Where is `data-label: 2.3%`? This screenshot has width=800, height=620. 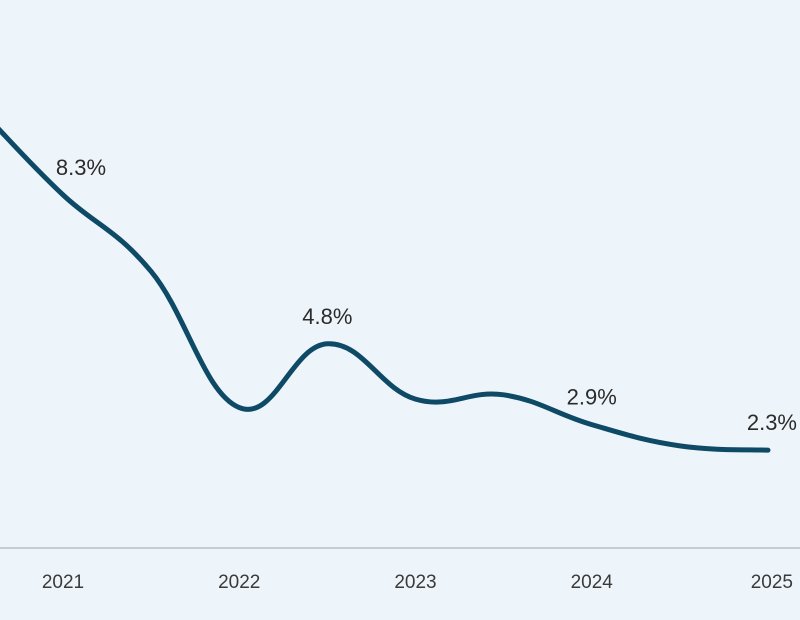
data-label: 2.3% is located at coordinates (772, 422).